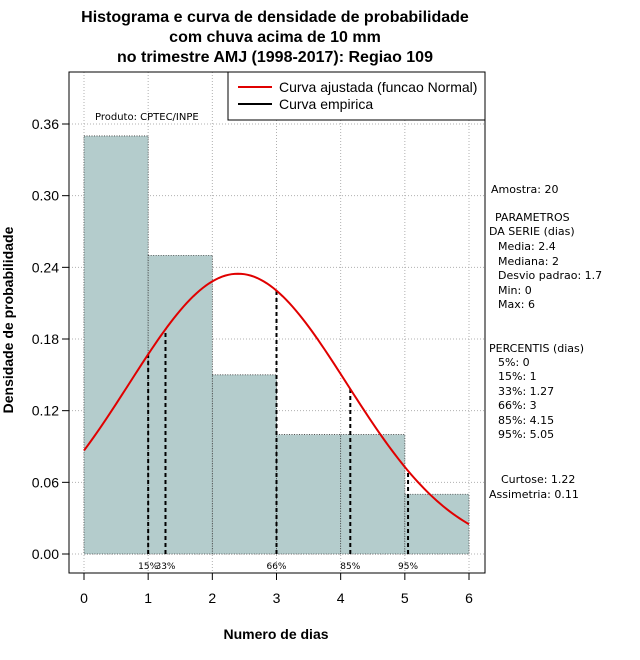 The height and width of the screenshot is (660, 640). Describe the element at coordinates (550, 275) in the screenshot. I see `stat-desvio: Desvio padrao: 1.7` at that location.